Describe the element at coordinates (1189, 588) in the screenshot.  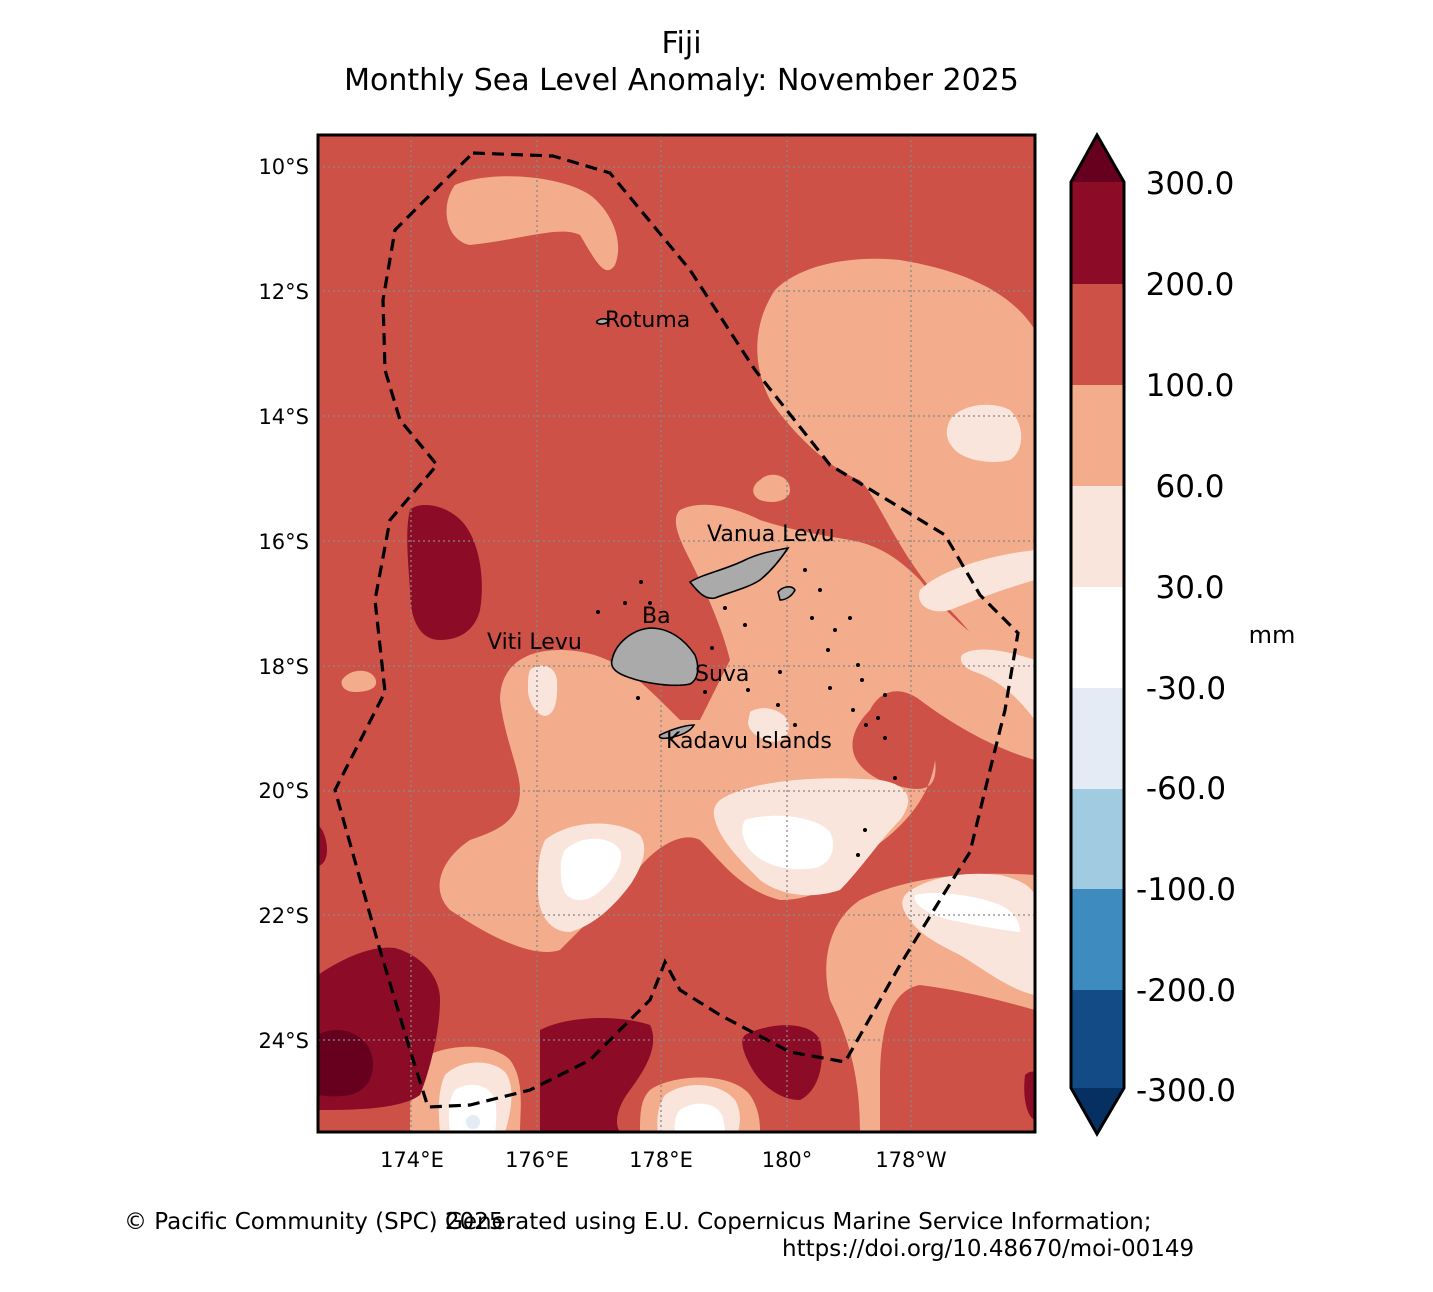
I see `colorbar-level-label: 30.0` at that location.